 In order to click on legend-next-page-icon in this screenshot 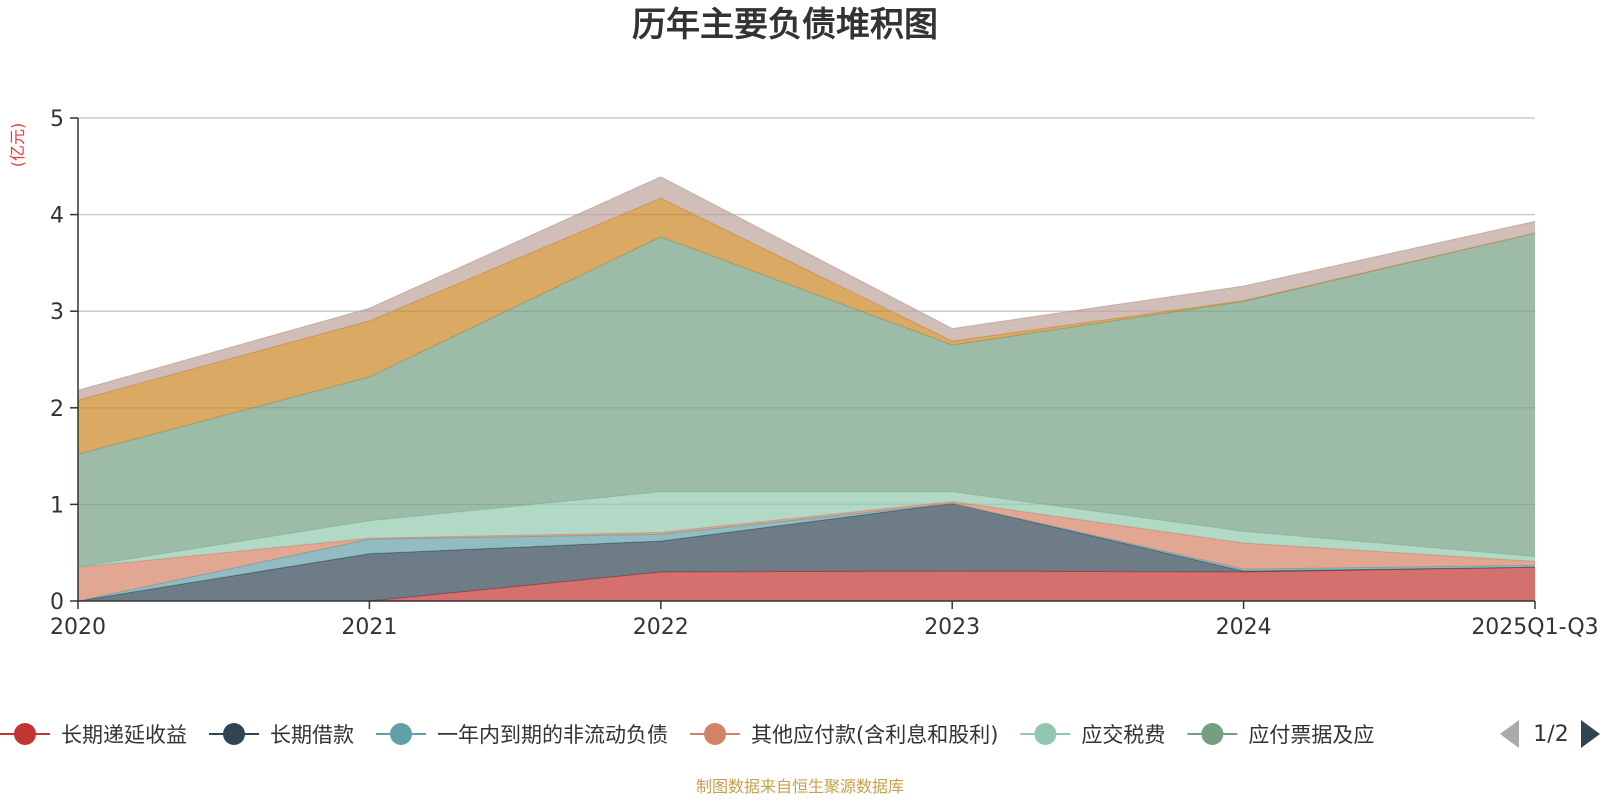, I will do `click(1590, 734)`.